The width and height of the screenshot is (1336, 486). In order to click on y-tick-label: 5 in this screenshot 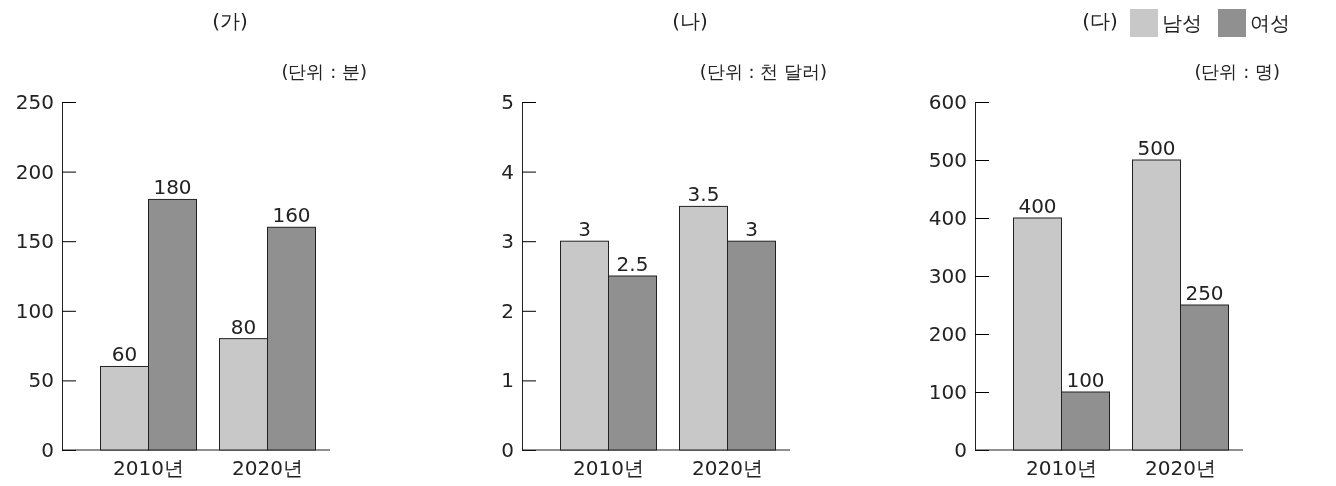, I will do `click(507, 101)`.